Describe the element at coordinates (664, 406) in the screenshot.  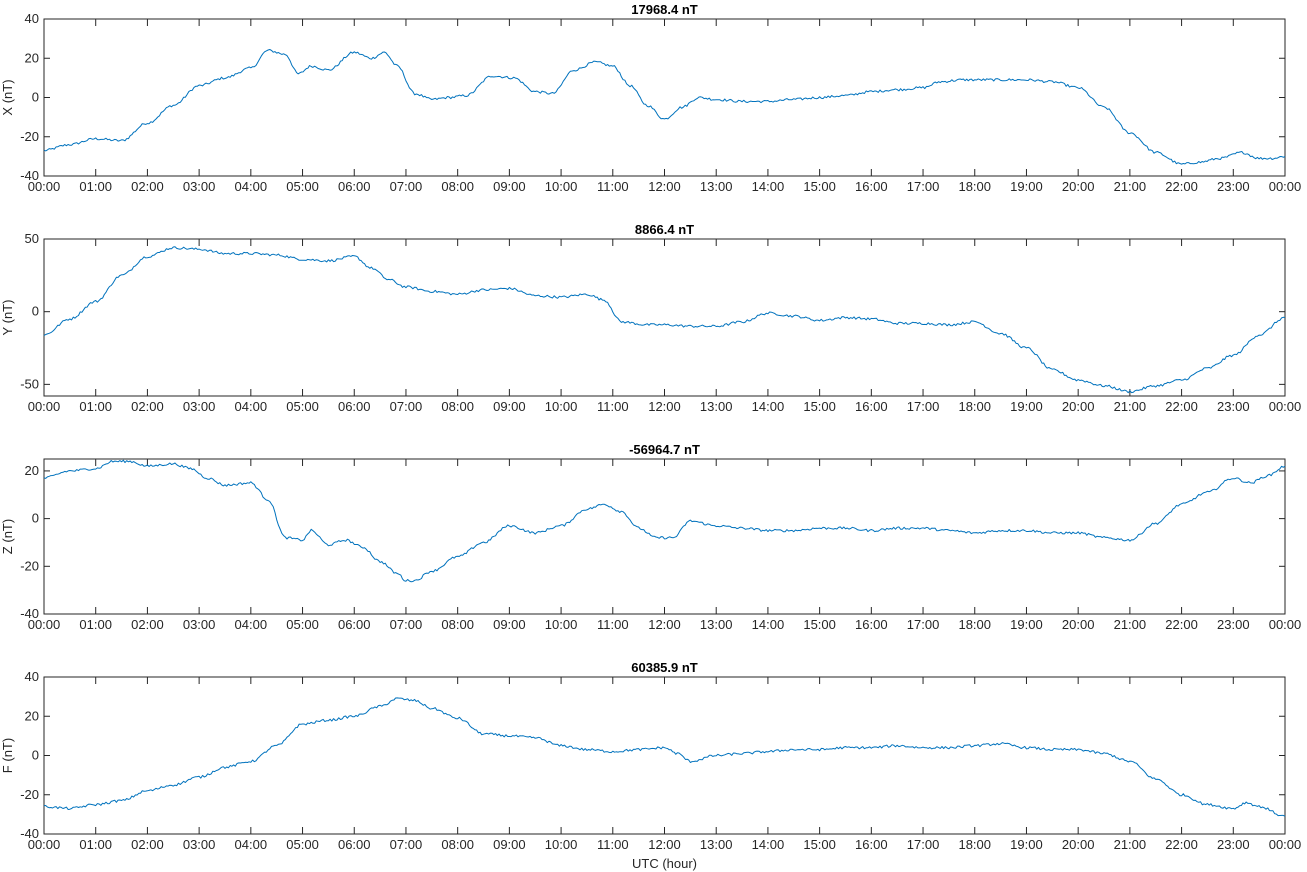
I see `x-tick-label: 12:00` at that location.